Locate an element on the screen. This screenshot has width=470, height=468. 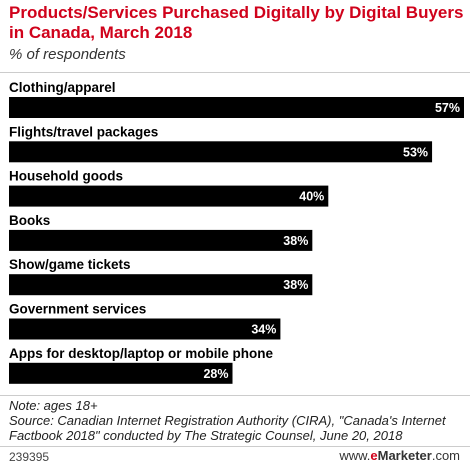
value-label: 57% is located at coordinates (447, 108).